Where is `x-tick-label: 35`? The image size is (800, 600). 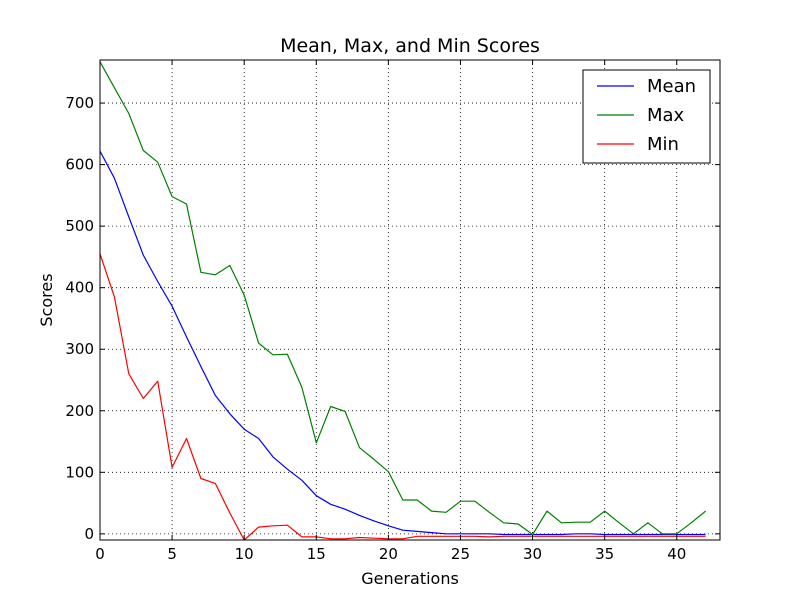 x-tick-label: 35 is located at coordinates (604, 554).